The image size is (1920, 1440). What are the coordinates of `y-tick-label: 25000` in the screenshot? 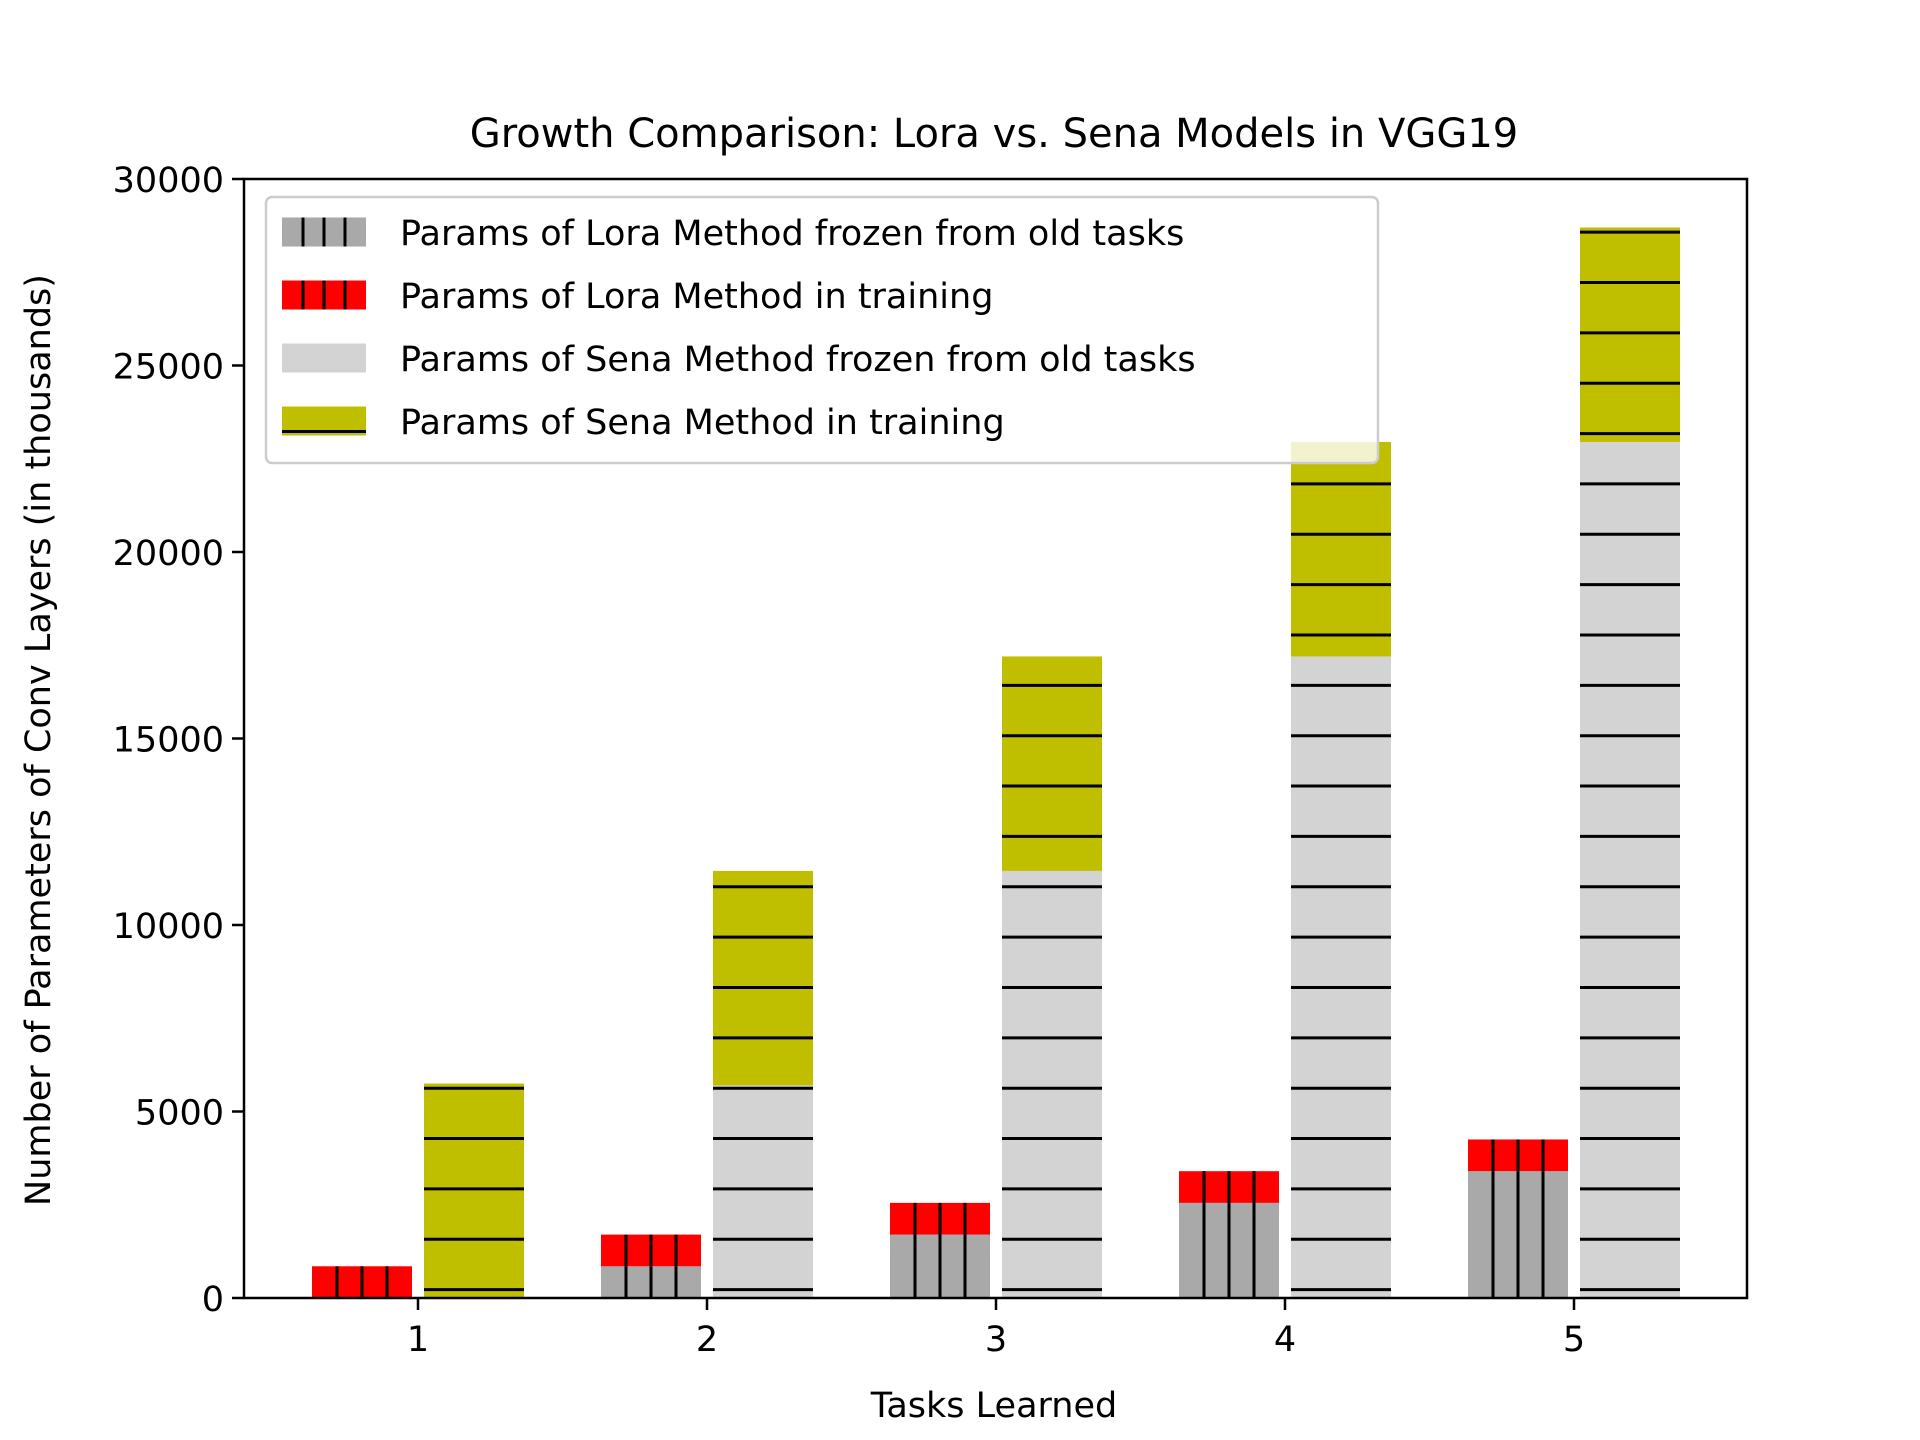 It's located at (168, 368).